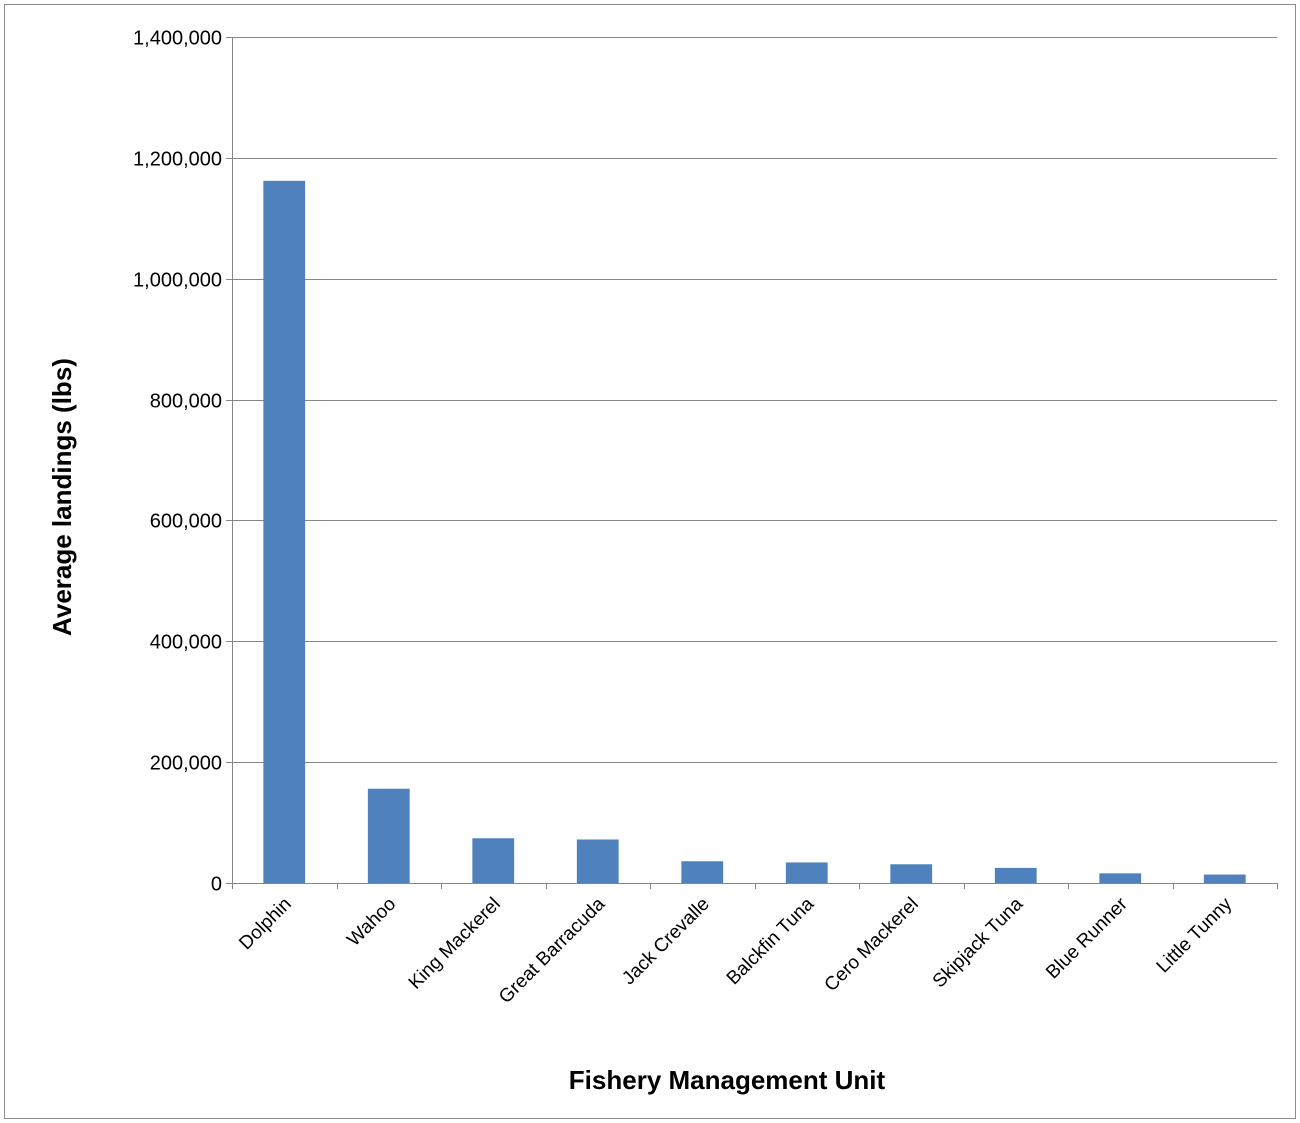 The image size is (1300, 1123). I want to click on bar-great-barracuda, so click(597, 861).